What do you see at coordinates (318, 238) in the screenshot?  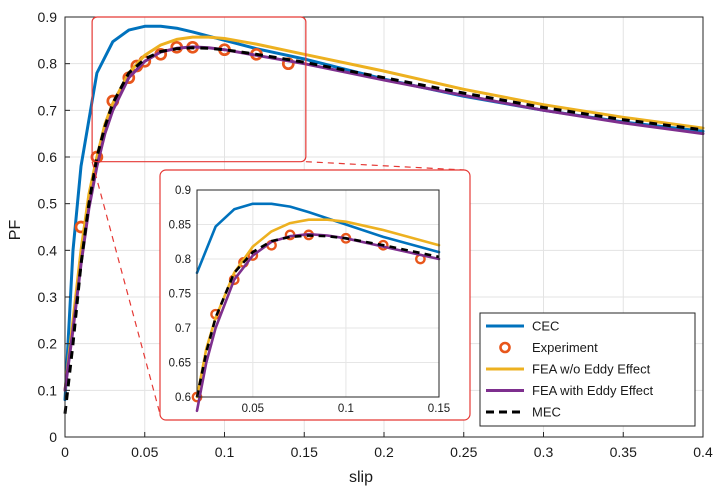 I see `inset-cec-line` at bounding box center [318, 238].